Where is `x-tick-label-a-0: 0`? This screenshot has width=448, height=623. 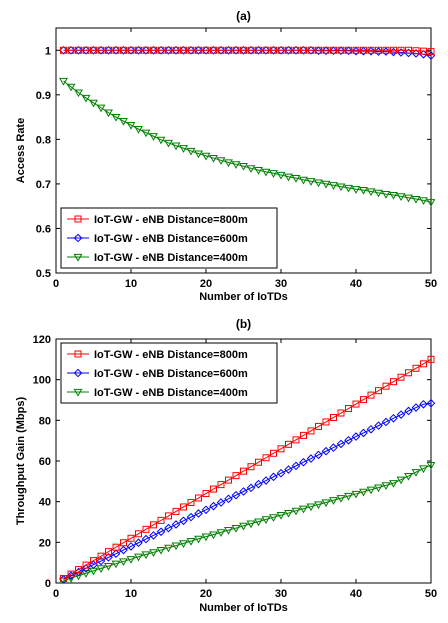
x-tick-label-a-0: 0 is located at coordinates (56, 284).